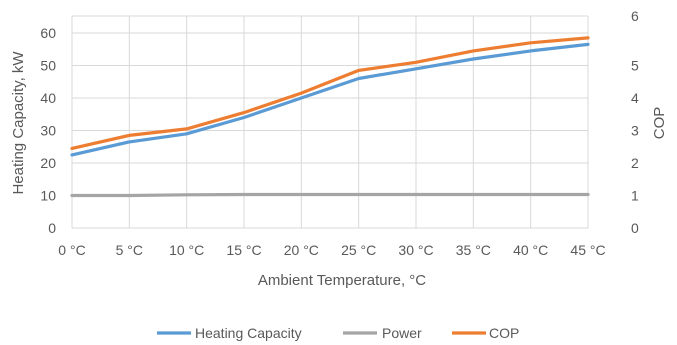  I want to click on legend-label: Heating Capacity, so click(248, 333).